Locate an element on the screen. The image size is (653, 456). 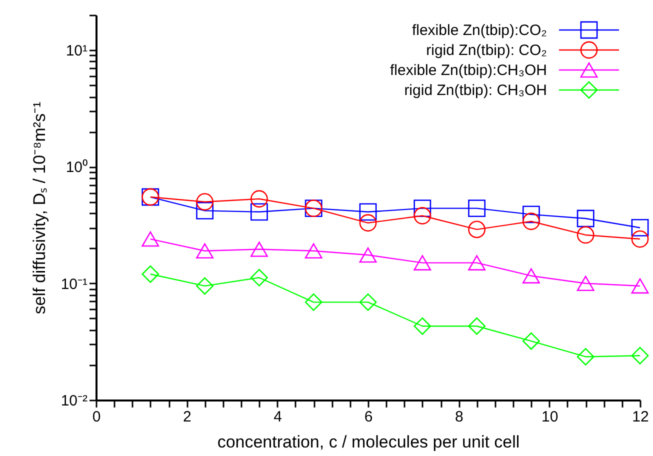
y-tick-label: 10⁻² is located at coordinates (74, 401).